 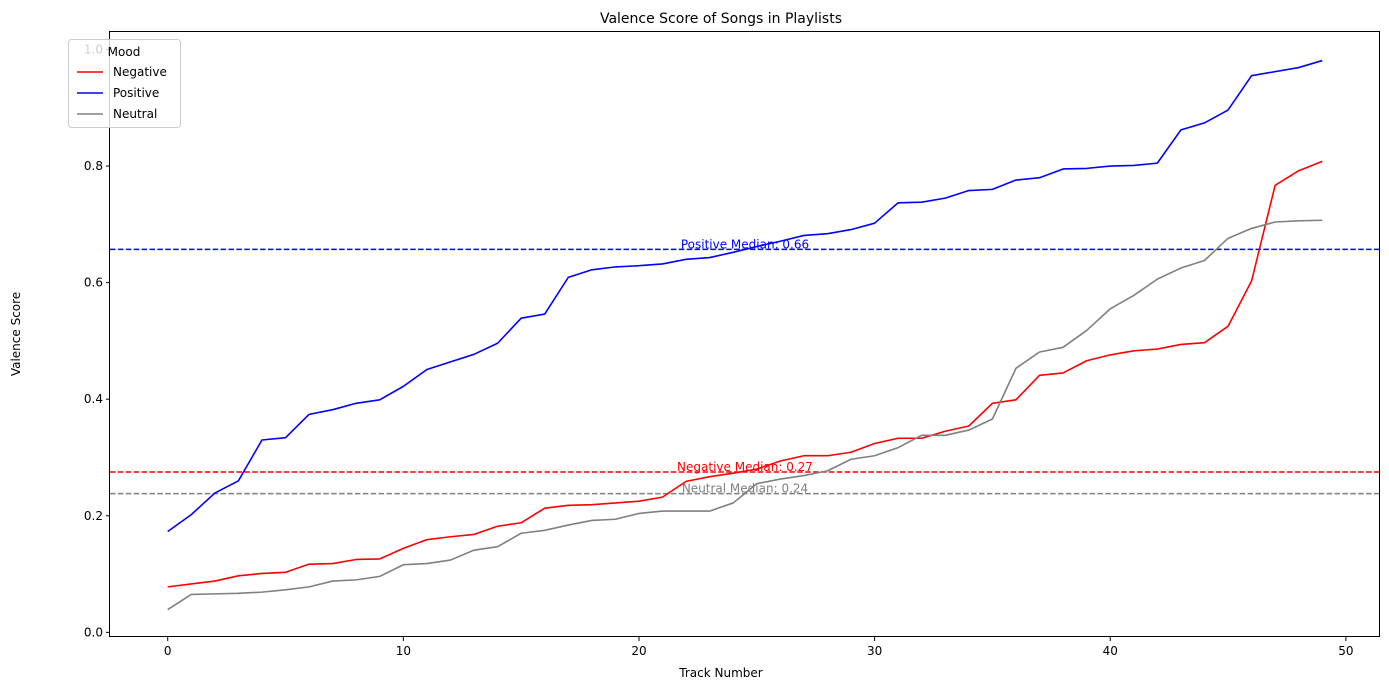 What do you see at coordinates (745, 489) in the screenshot?
I see `median-label-neutral: Neutral Median: 0.24` at bounding box center [745, 489].